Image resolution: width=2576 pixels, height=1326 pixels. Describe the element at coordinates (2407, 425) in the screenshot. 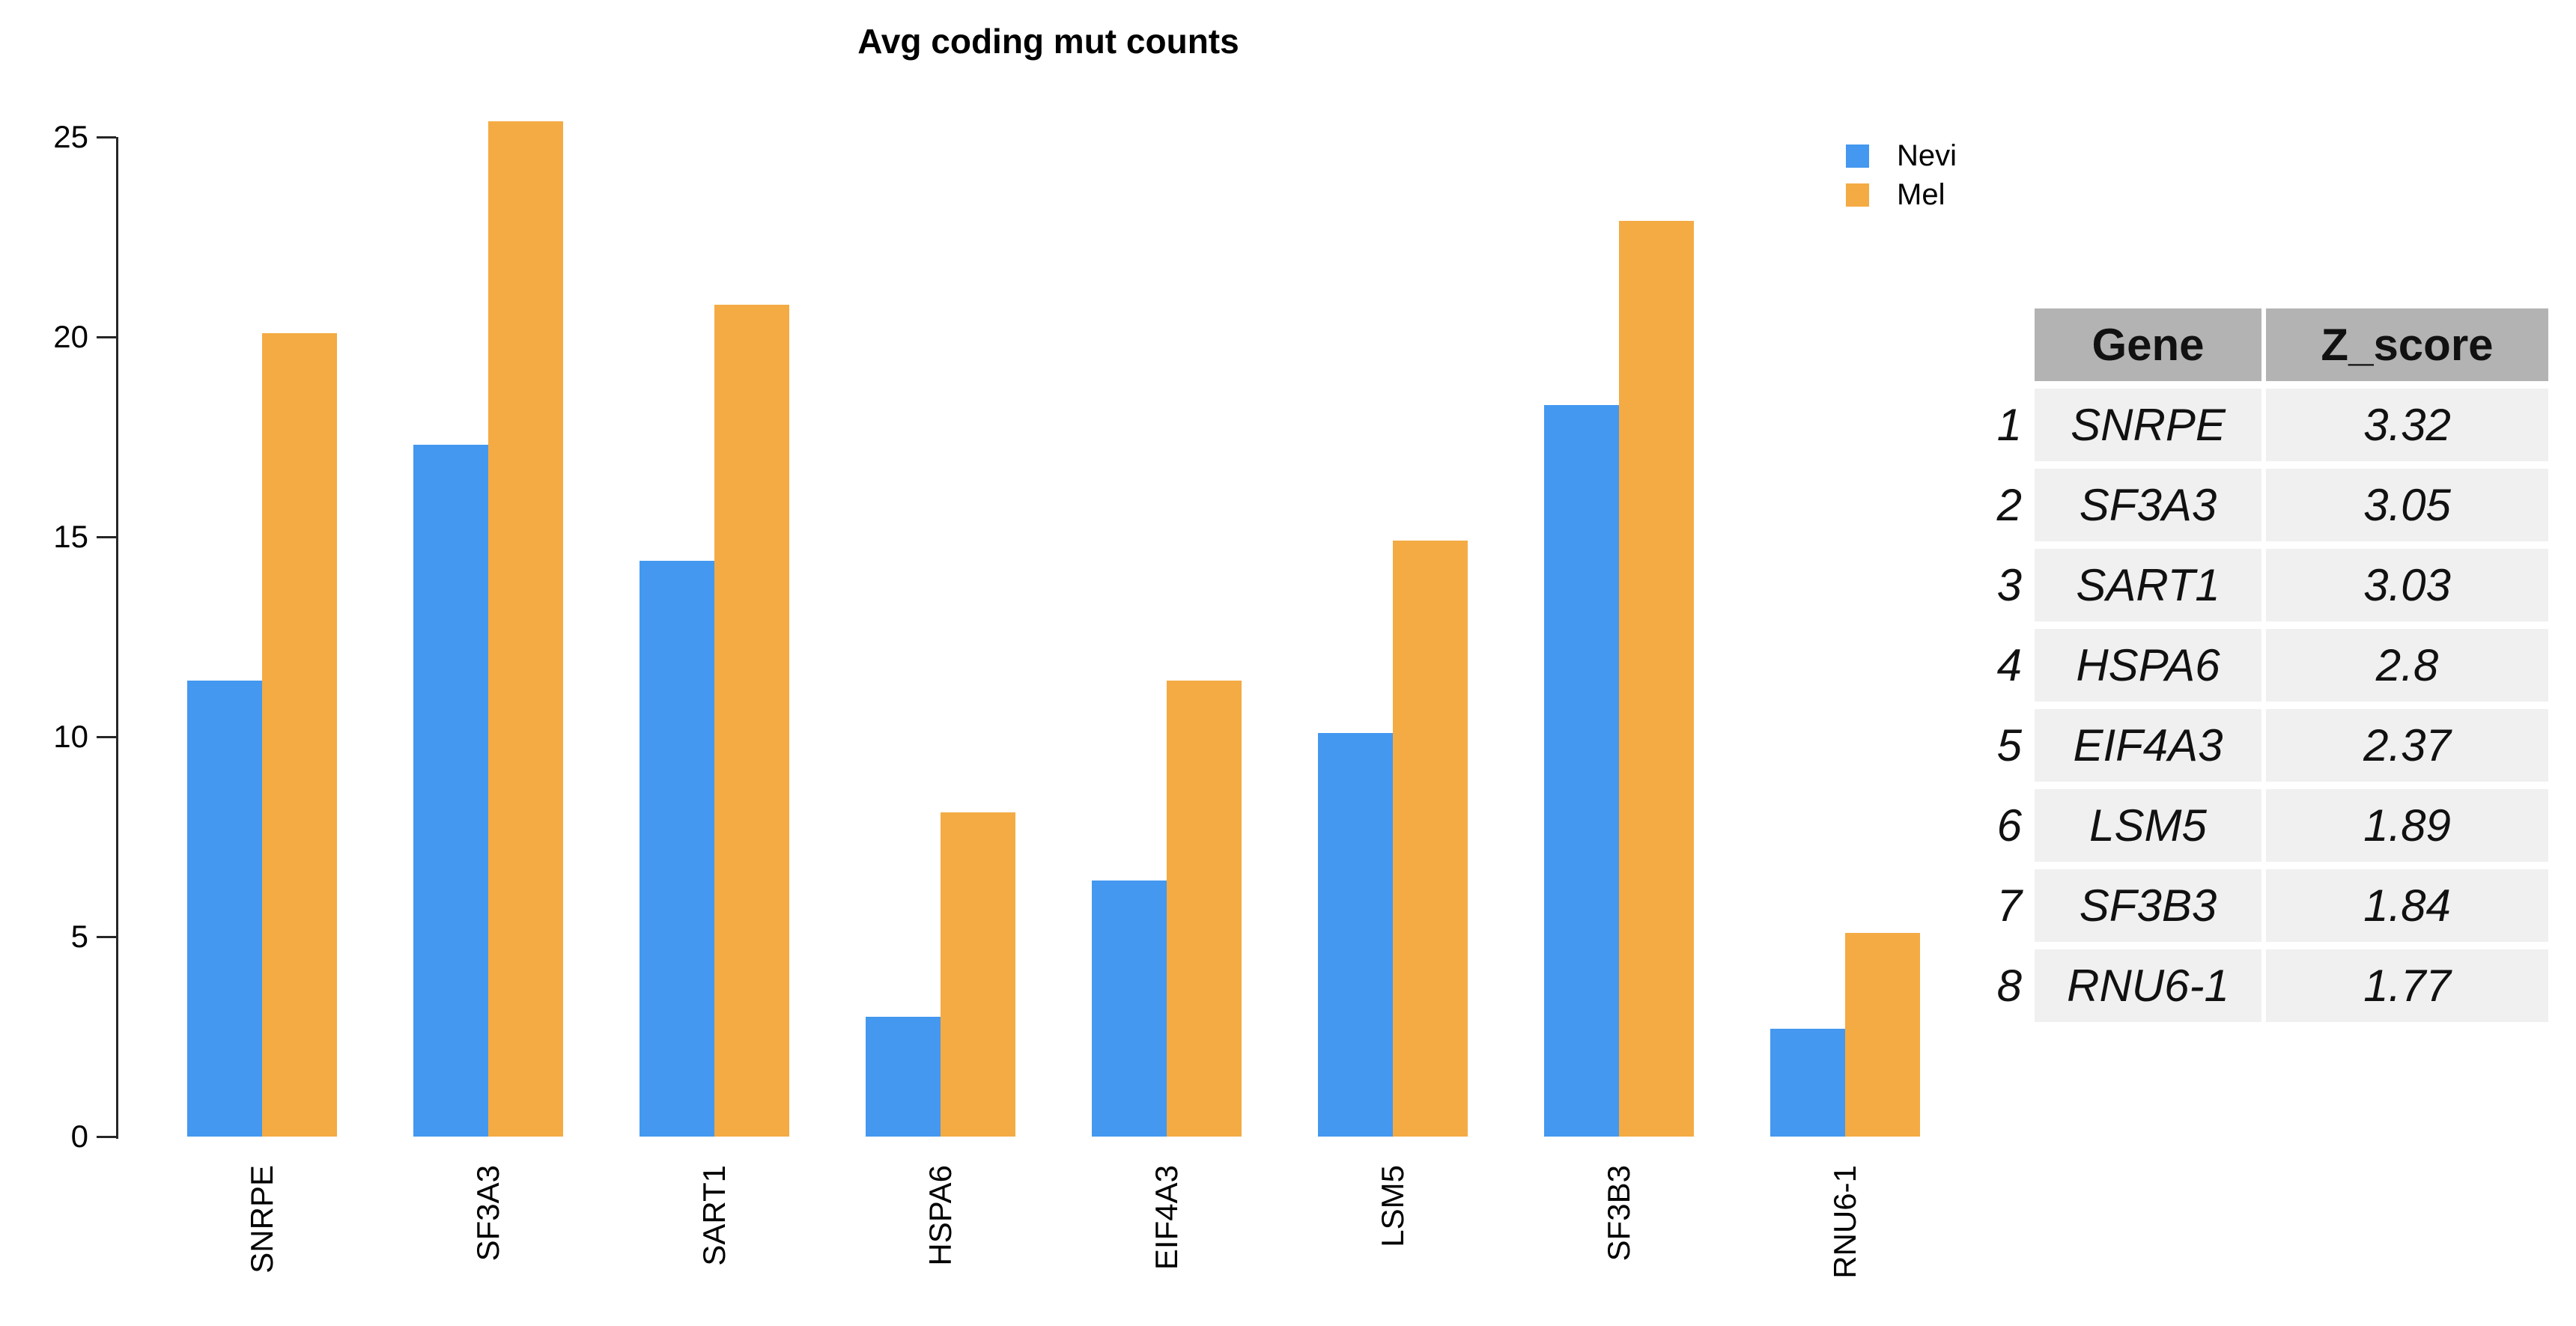

I see `table-cell-zscore: 3.32` at that location.